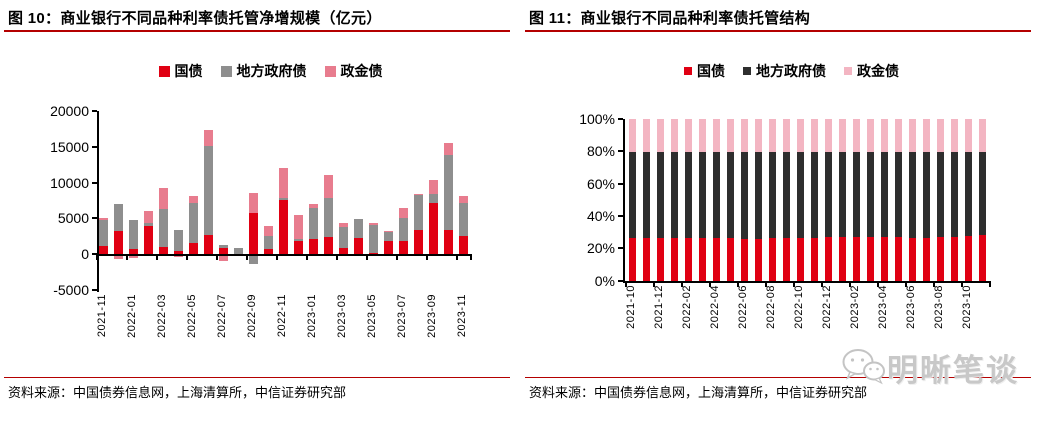 This screenshot has width=1042, height=421. What do you see at coordinates (102, 316) in the screenshot?
I see `x-axis-label: 2021-11` at bounding box center [102, 316].